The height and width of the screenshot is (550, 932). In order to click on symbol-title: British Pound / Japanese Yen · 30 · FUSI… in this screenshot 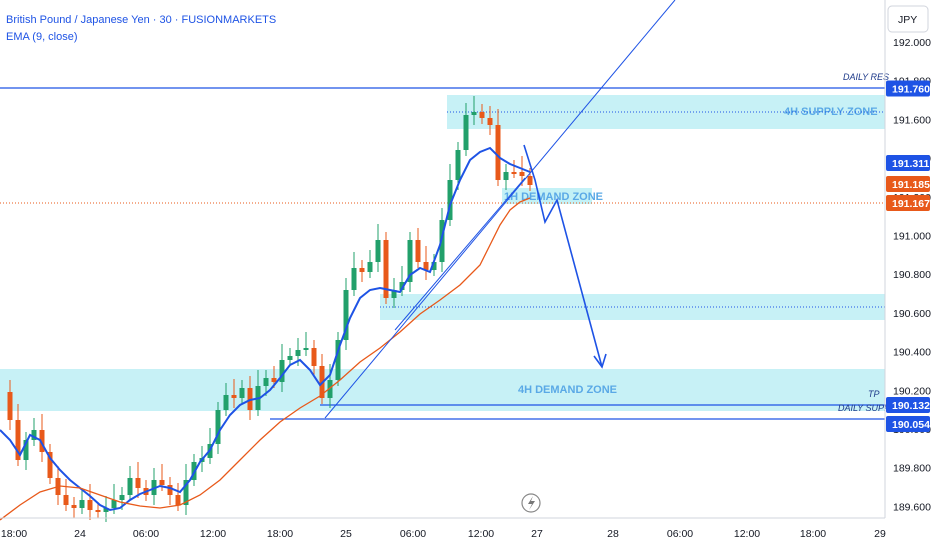, I will do `click(141, 20)`.